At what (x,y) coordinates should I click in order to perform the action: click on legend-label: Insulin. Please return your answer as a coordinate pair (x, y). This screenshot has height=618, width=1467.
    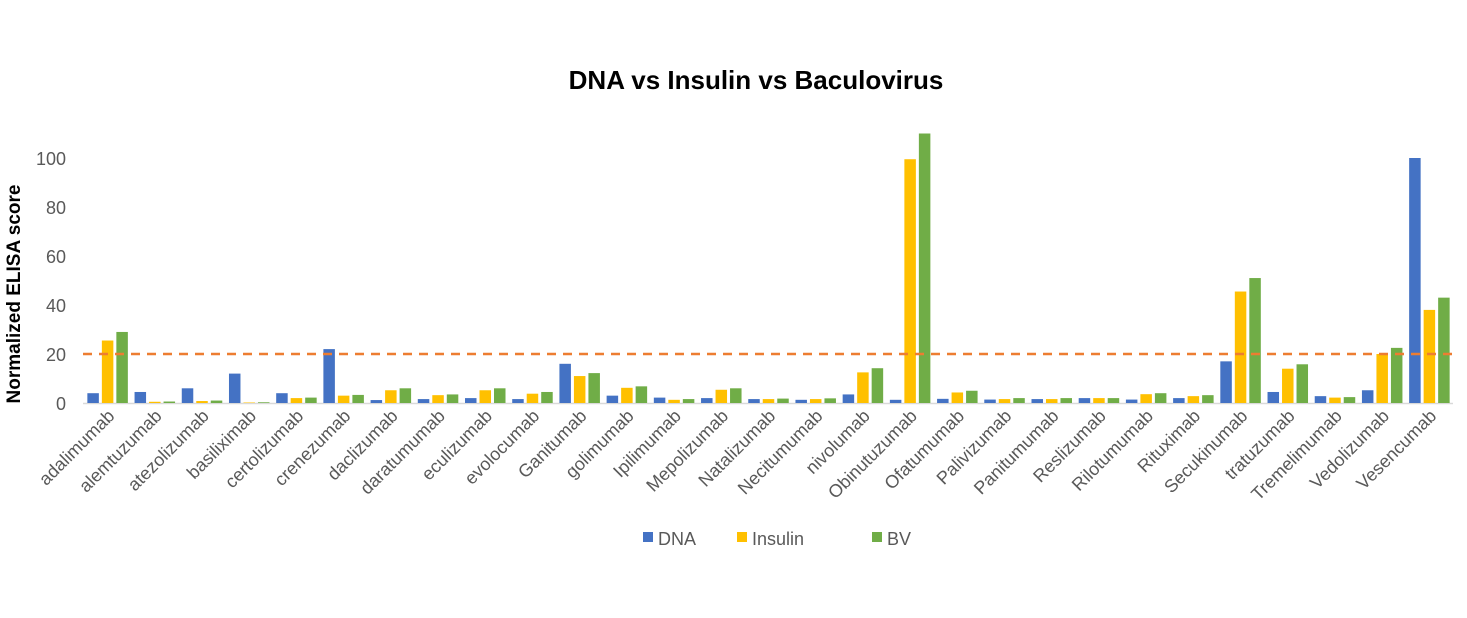
    Looking at the image, I should click on (778, 539).